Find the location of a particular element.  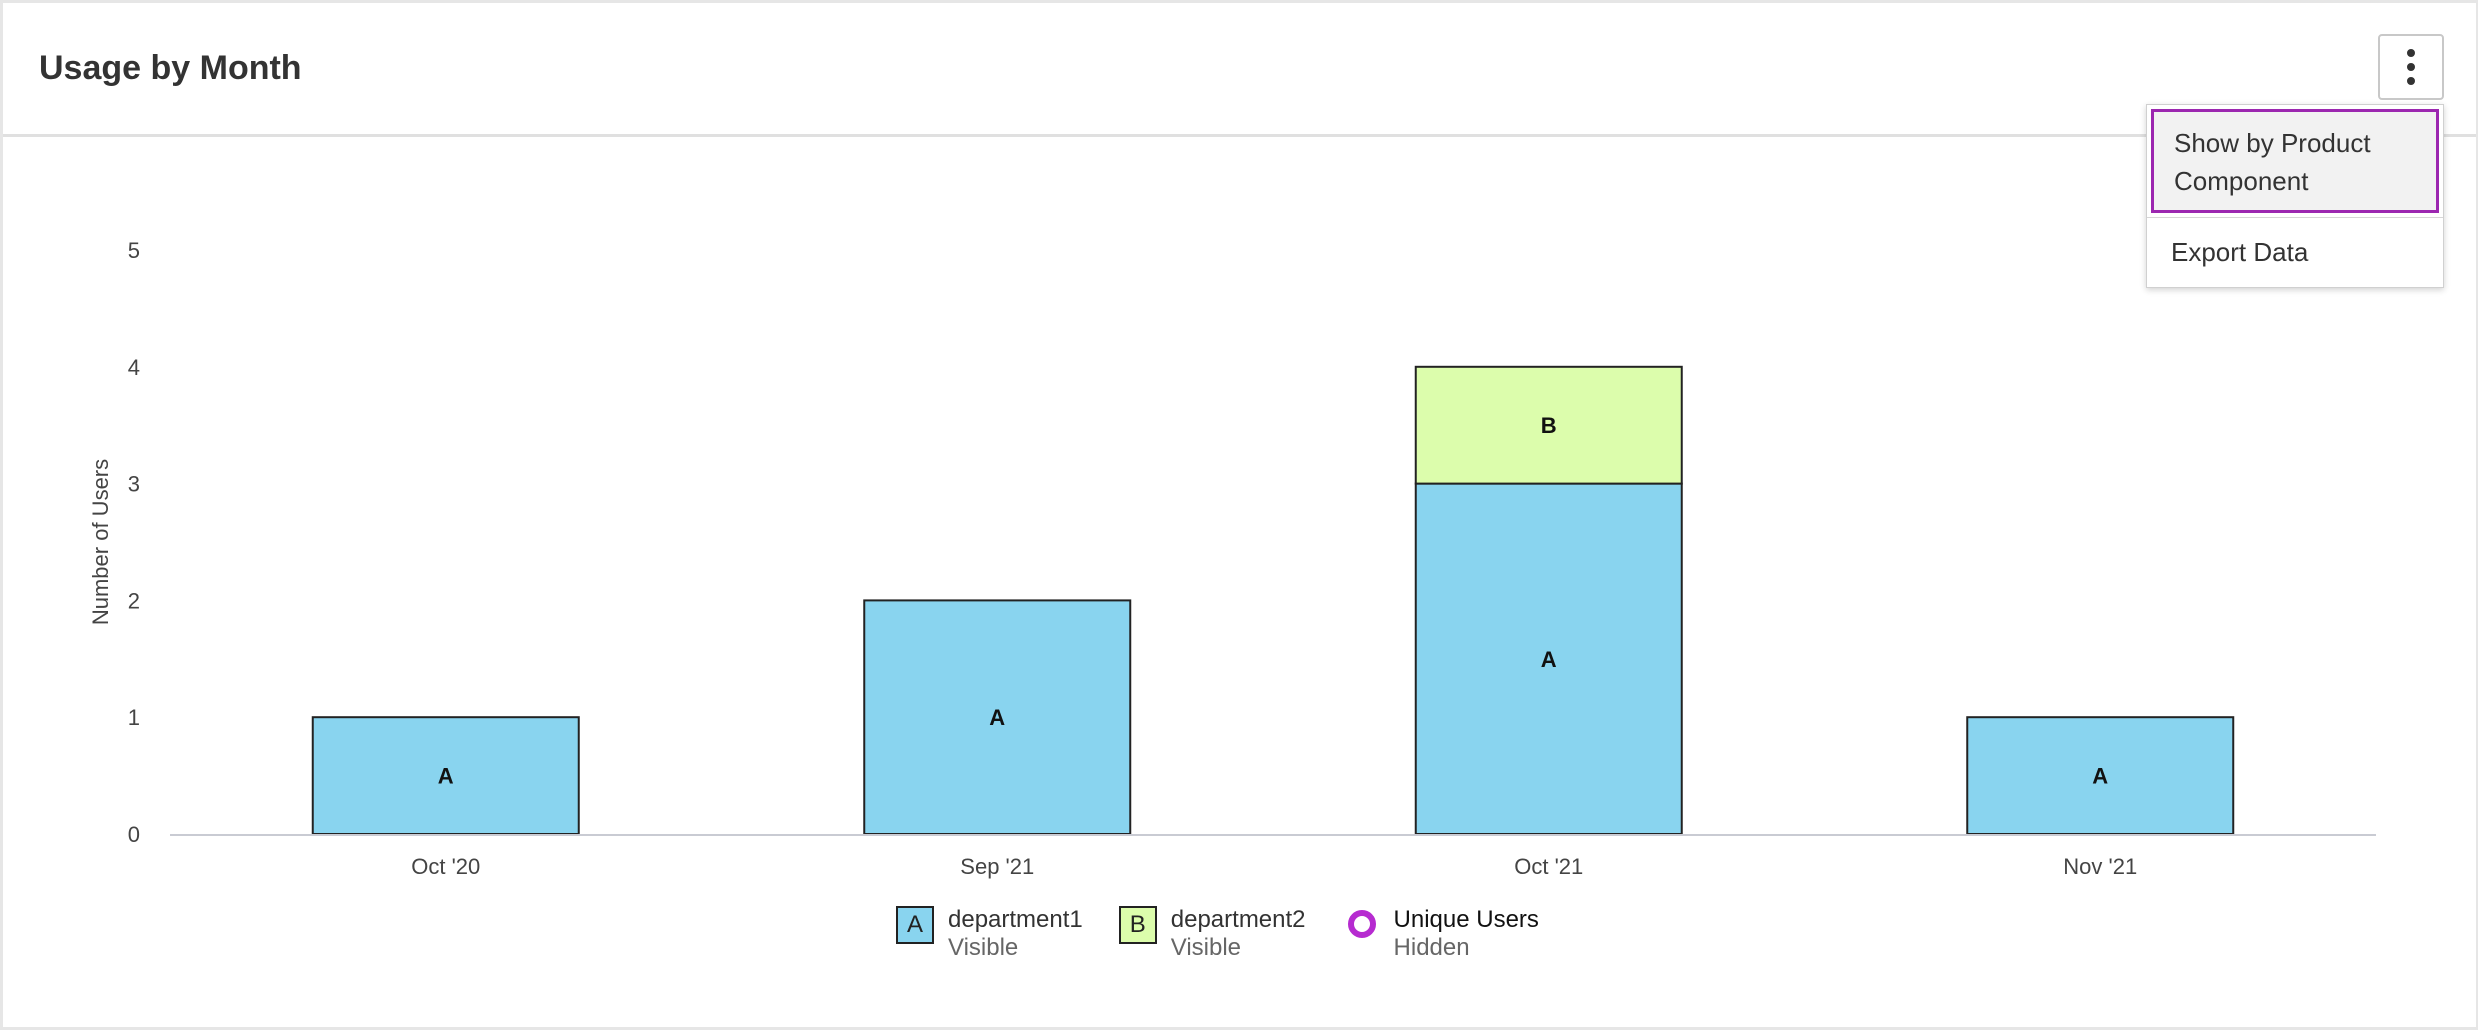

legend-name-unique-users: Unique Users is located at coordinates (1466, 919).